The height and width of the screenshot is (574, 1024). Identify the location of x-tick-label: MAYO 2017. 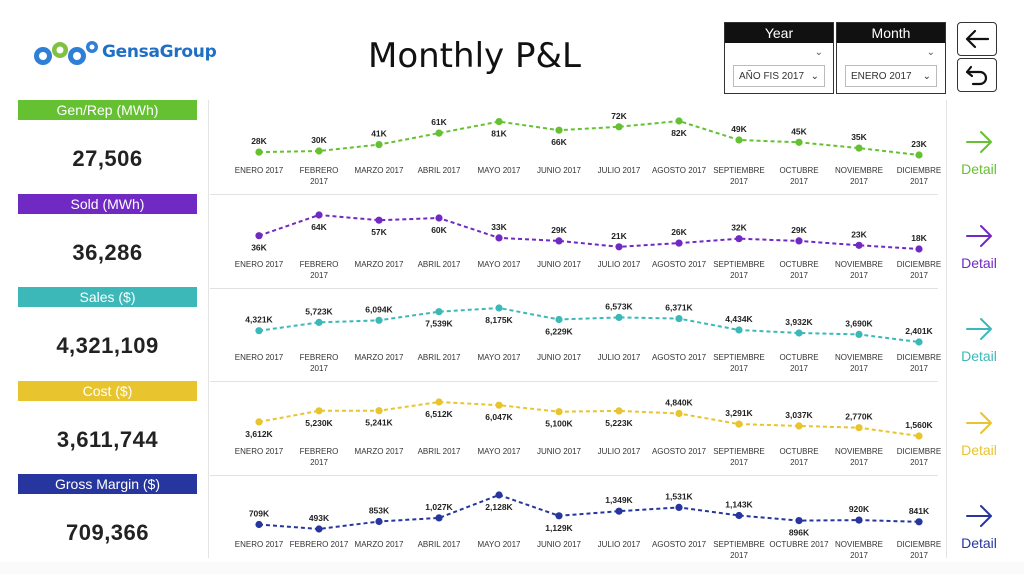
(500, 357).